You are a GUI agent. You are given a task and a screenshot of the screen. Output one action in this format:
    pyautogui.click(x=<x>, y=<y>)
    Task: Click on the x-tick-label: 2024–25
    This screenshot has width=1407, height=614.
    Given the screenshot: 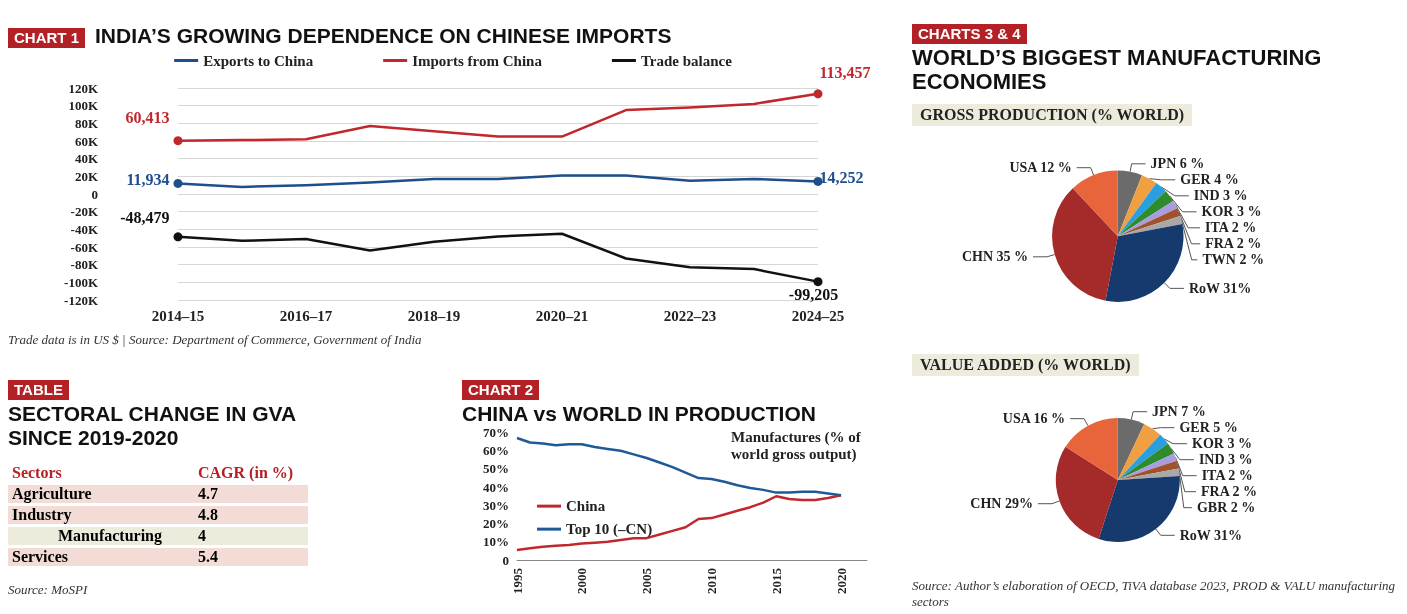 What is the action you would take?
    pyautogui.click(x=818, y=315)
    